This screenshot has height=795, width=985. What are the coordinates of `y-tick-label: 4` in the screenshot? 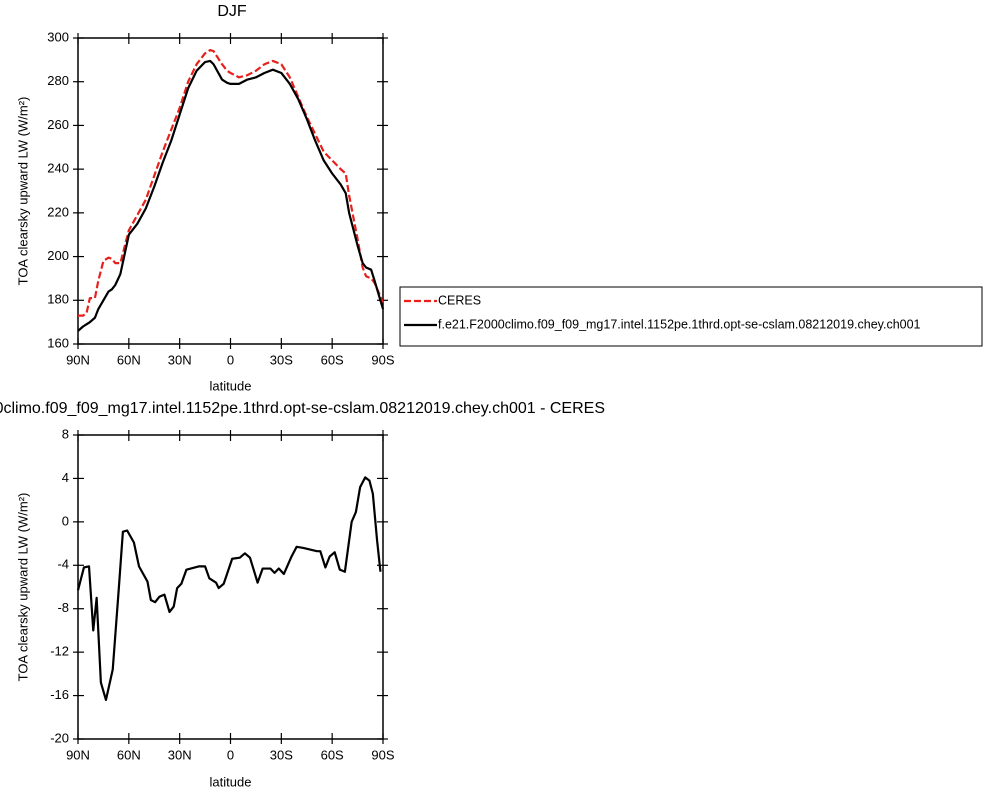 It's located at (65, 477).